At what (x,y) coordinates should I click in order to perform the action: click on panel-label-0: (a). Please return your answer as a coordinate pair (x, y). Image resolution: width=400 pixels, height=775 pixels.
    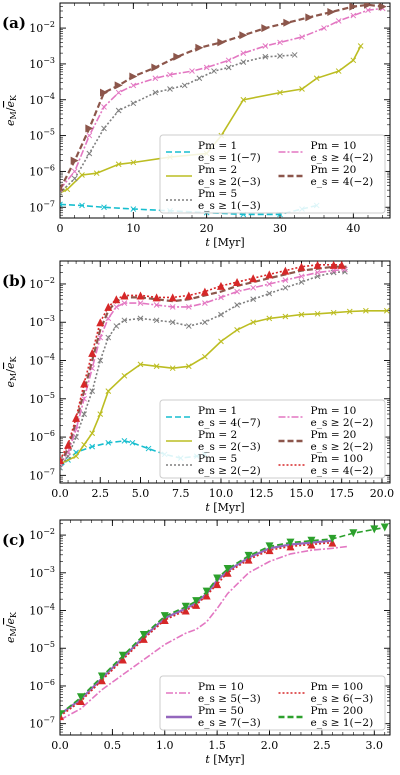
    Looking at the image, I should click on (14, 23).